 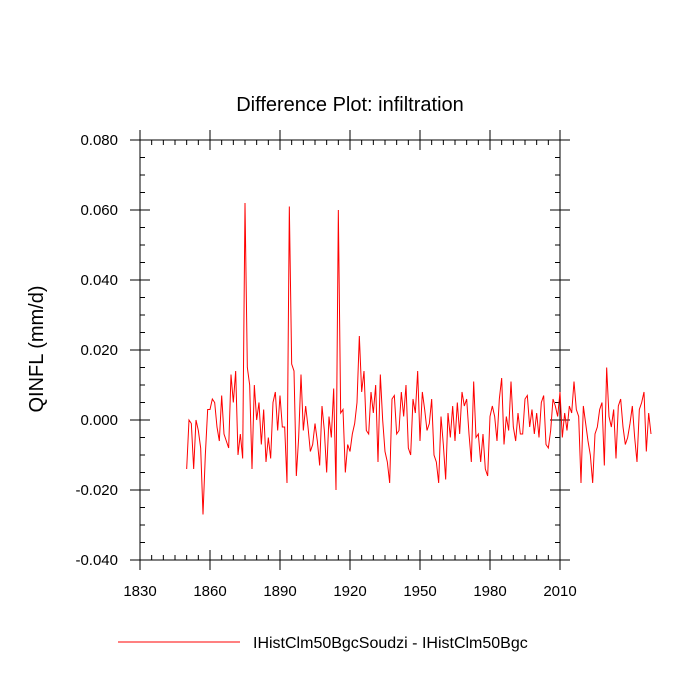 I want to click on y-tick-label: -0.020, so click(x=96, y=490).